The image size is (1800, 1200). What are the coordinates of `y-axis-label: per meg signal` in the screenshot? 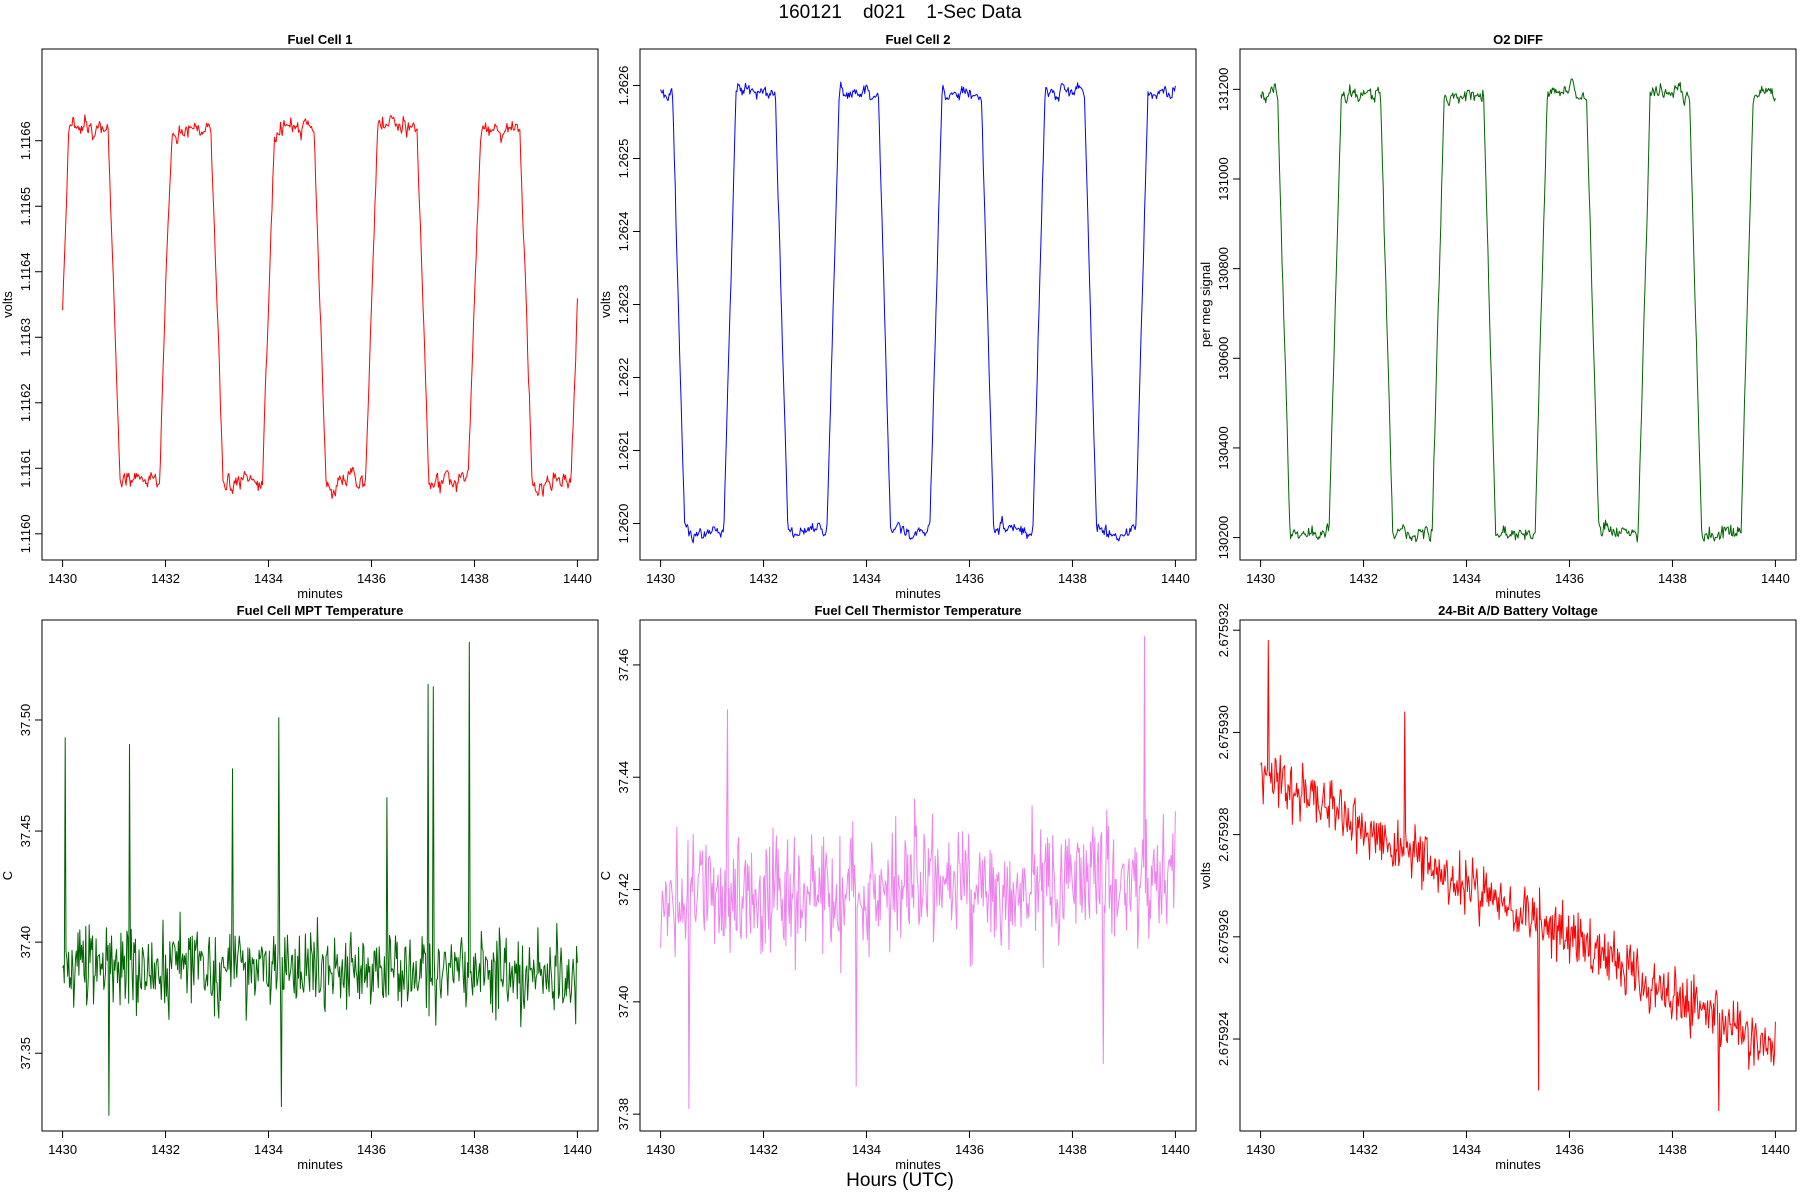 It's located at (1205, 304).